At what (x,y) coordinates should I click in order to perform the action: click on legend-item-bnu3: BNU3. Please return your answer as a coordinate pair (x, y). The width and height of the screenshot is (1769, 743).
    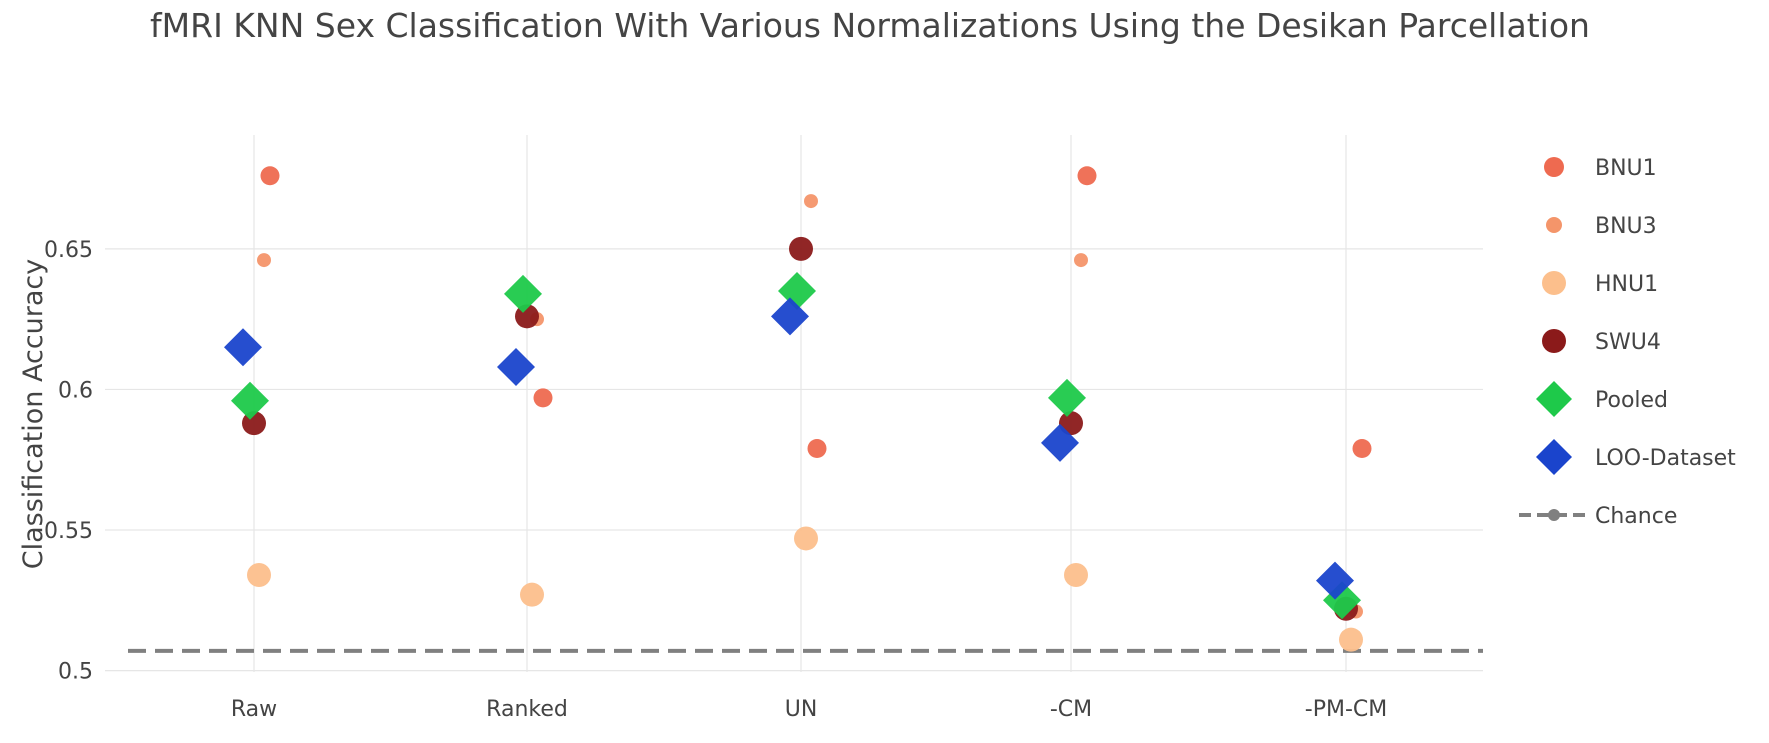
    Looking at the image, I should click on (1601, 226).